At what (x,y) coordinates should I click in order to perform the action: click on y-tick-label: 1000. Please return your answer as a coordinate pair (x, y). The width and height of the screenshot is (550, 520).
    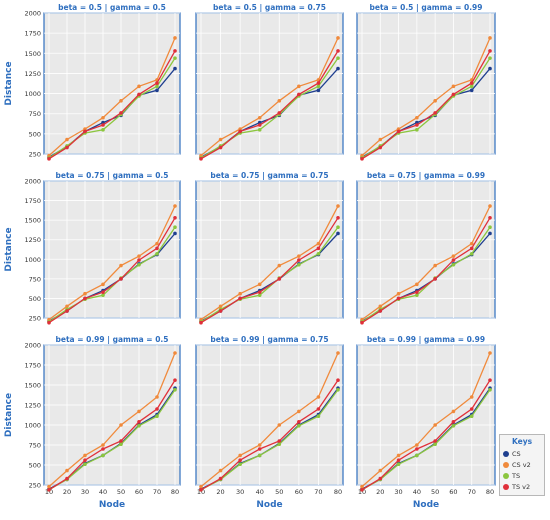
    Looking at the image, I should click on (32, 260).